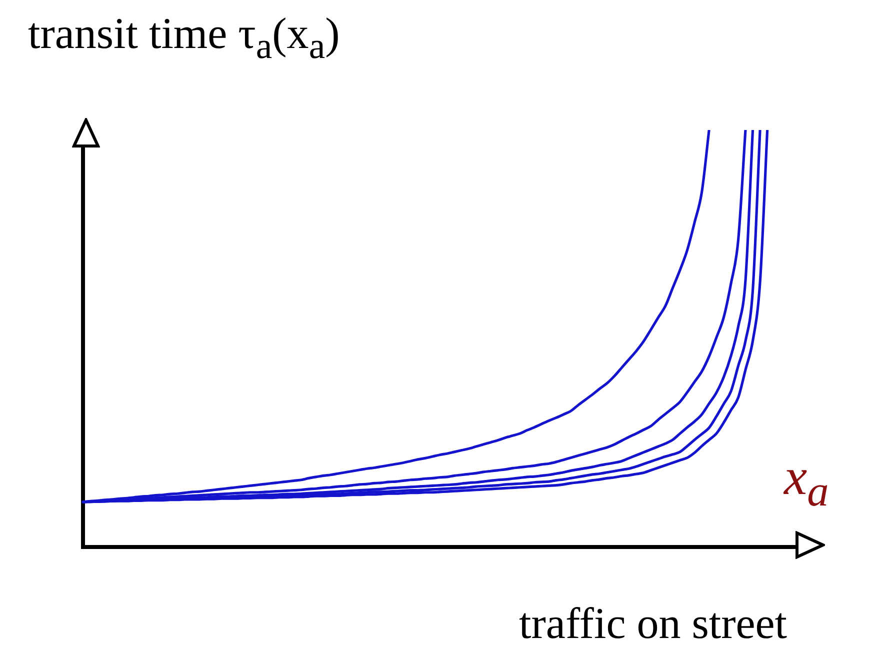 This screenshot has height=653, width=869. What do you see at coordinates (184, 37) in the screenshot?
I see `y-axis-title: transit time τ$_{a}$(x$_{a}$)` at bounding box center [184, 37].